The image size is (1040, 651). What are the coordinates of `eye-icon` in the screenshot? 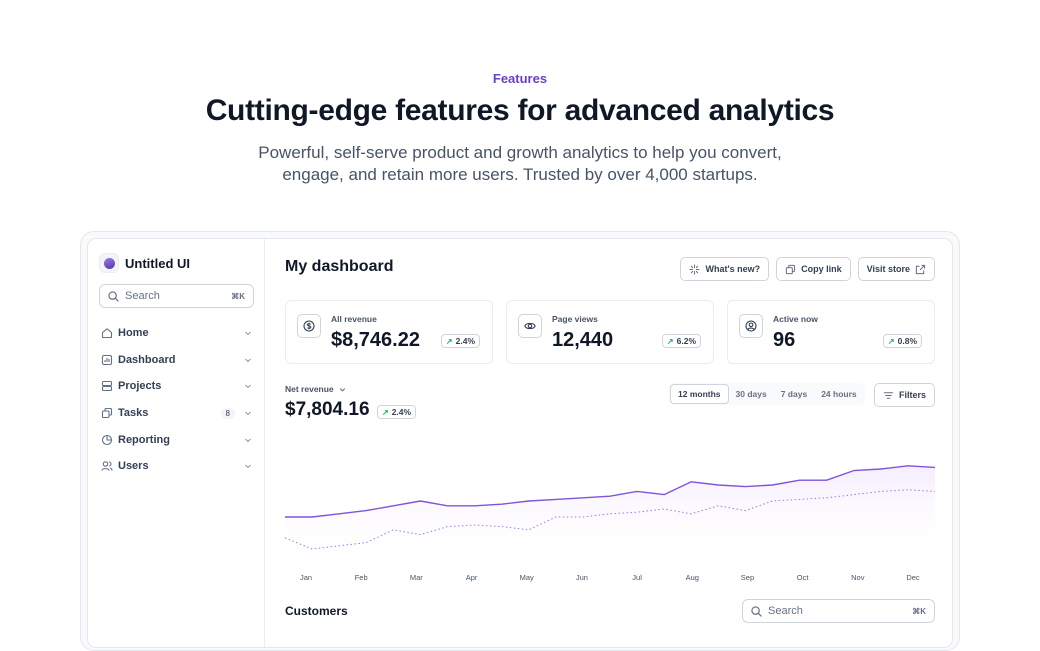 It's located at (530, 326).